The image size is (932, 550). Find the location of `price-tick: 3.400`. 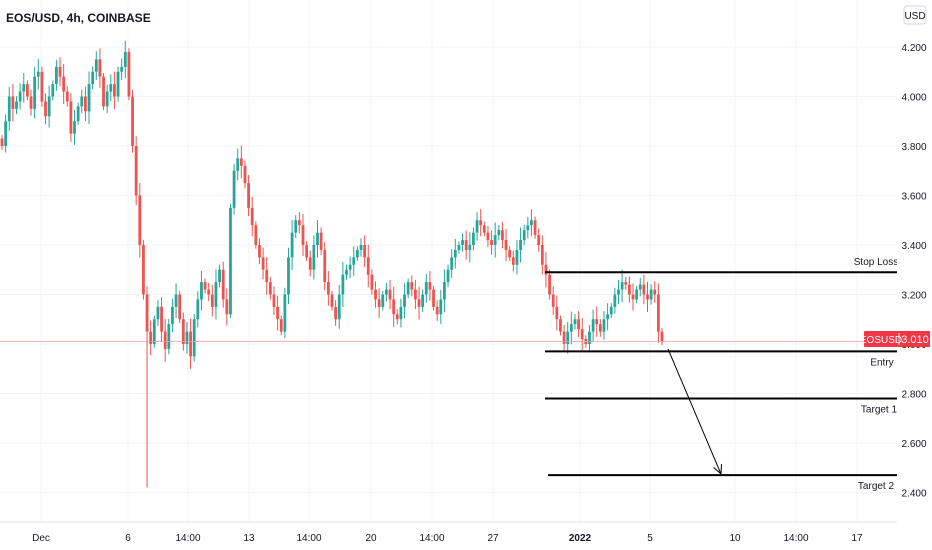

price-tick: 3.400 is located at coordinates (913, 246).